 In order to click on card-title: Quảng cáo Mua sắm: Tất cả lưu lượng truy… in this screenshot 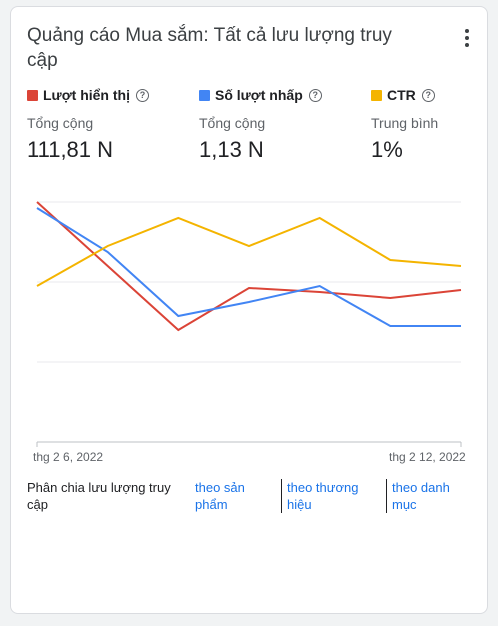, I will do `click(209, 48)`.